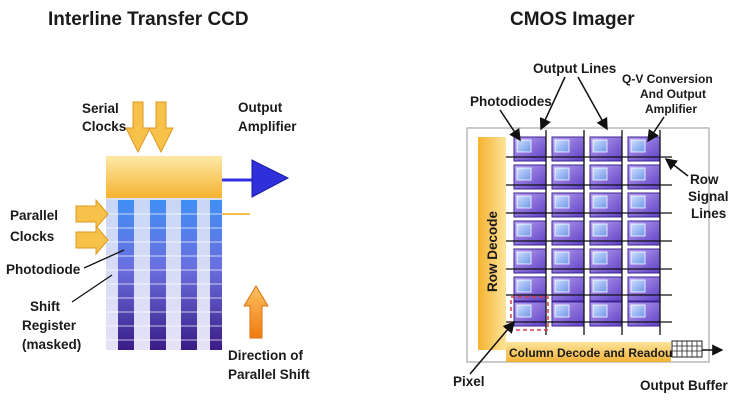  What do you see at coordinates (267, 126) in the screenshot?
I see `output-amplifier-label-2: Amplifier` at bounding box center [267, 126].